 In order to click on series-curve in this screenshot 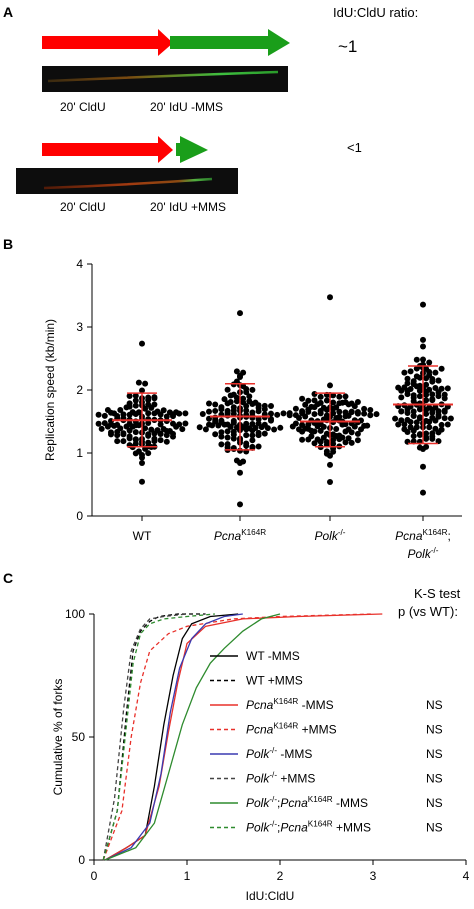, I will do `click(158, 737)`.